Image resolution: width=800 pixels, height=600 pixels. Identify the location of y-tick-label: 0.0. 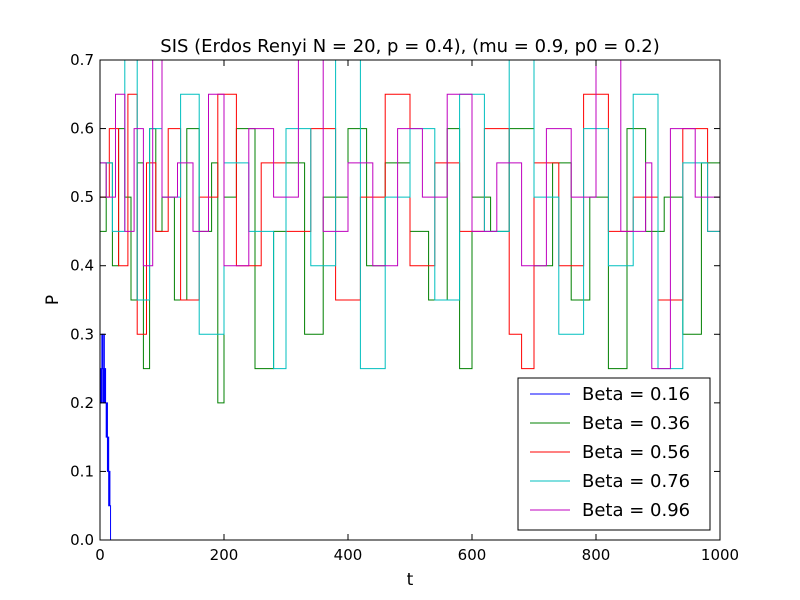
(82, 540).